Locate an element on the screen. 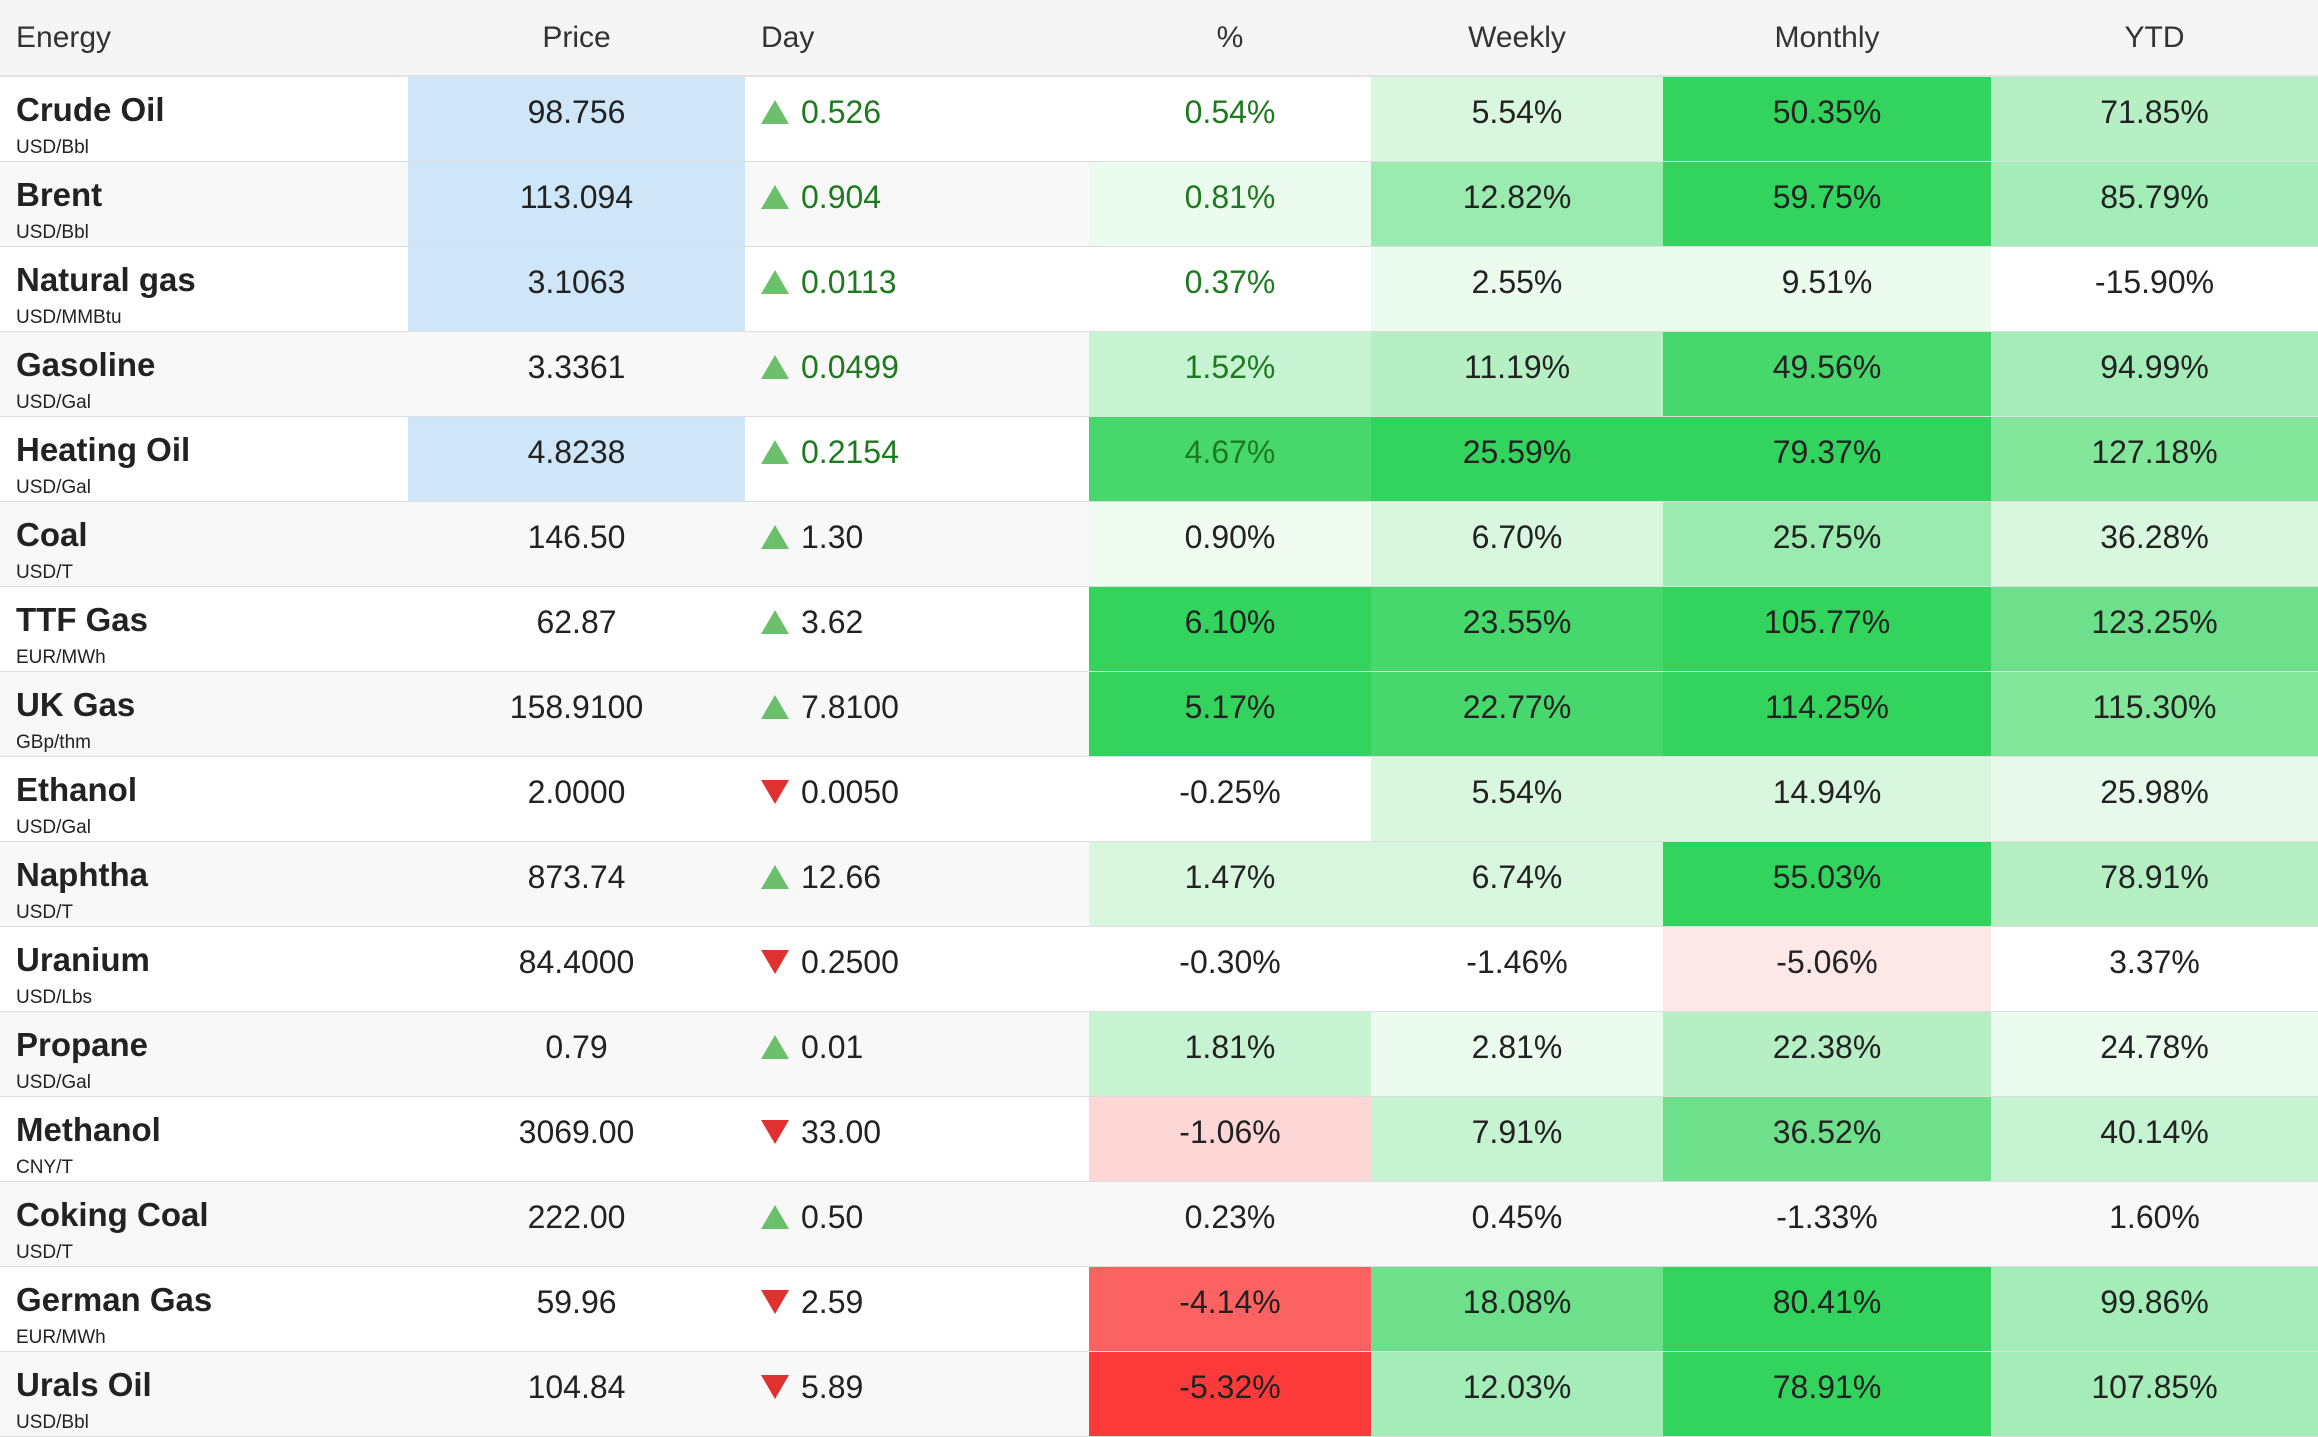 Image resolution: width=2318 pixels, height=1437 pixels. day-change-value: 5.89 is located at coordinates (832, 1386).